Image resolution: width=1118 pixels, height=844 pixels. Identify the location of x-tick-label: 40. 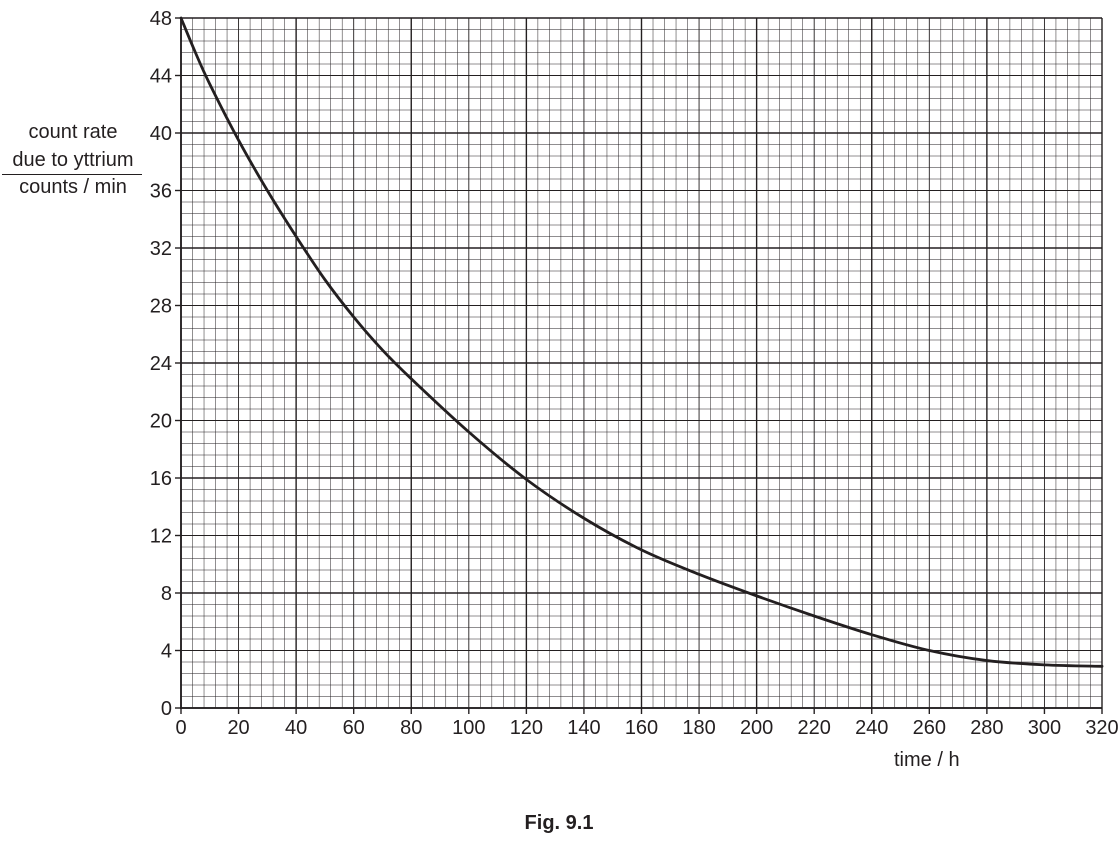
(296, 728).